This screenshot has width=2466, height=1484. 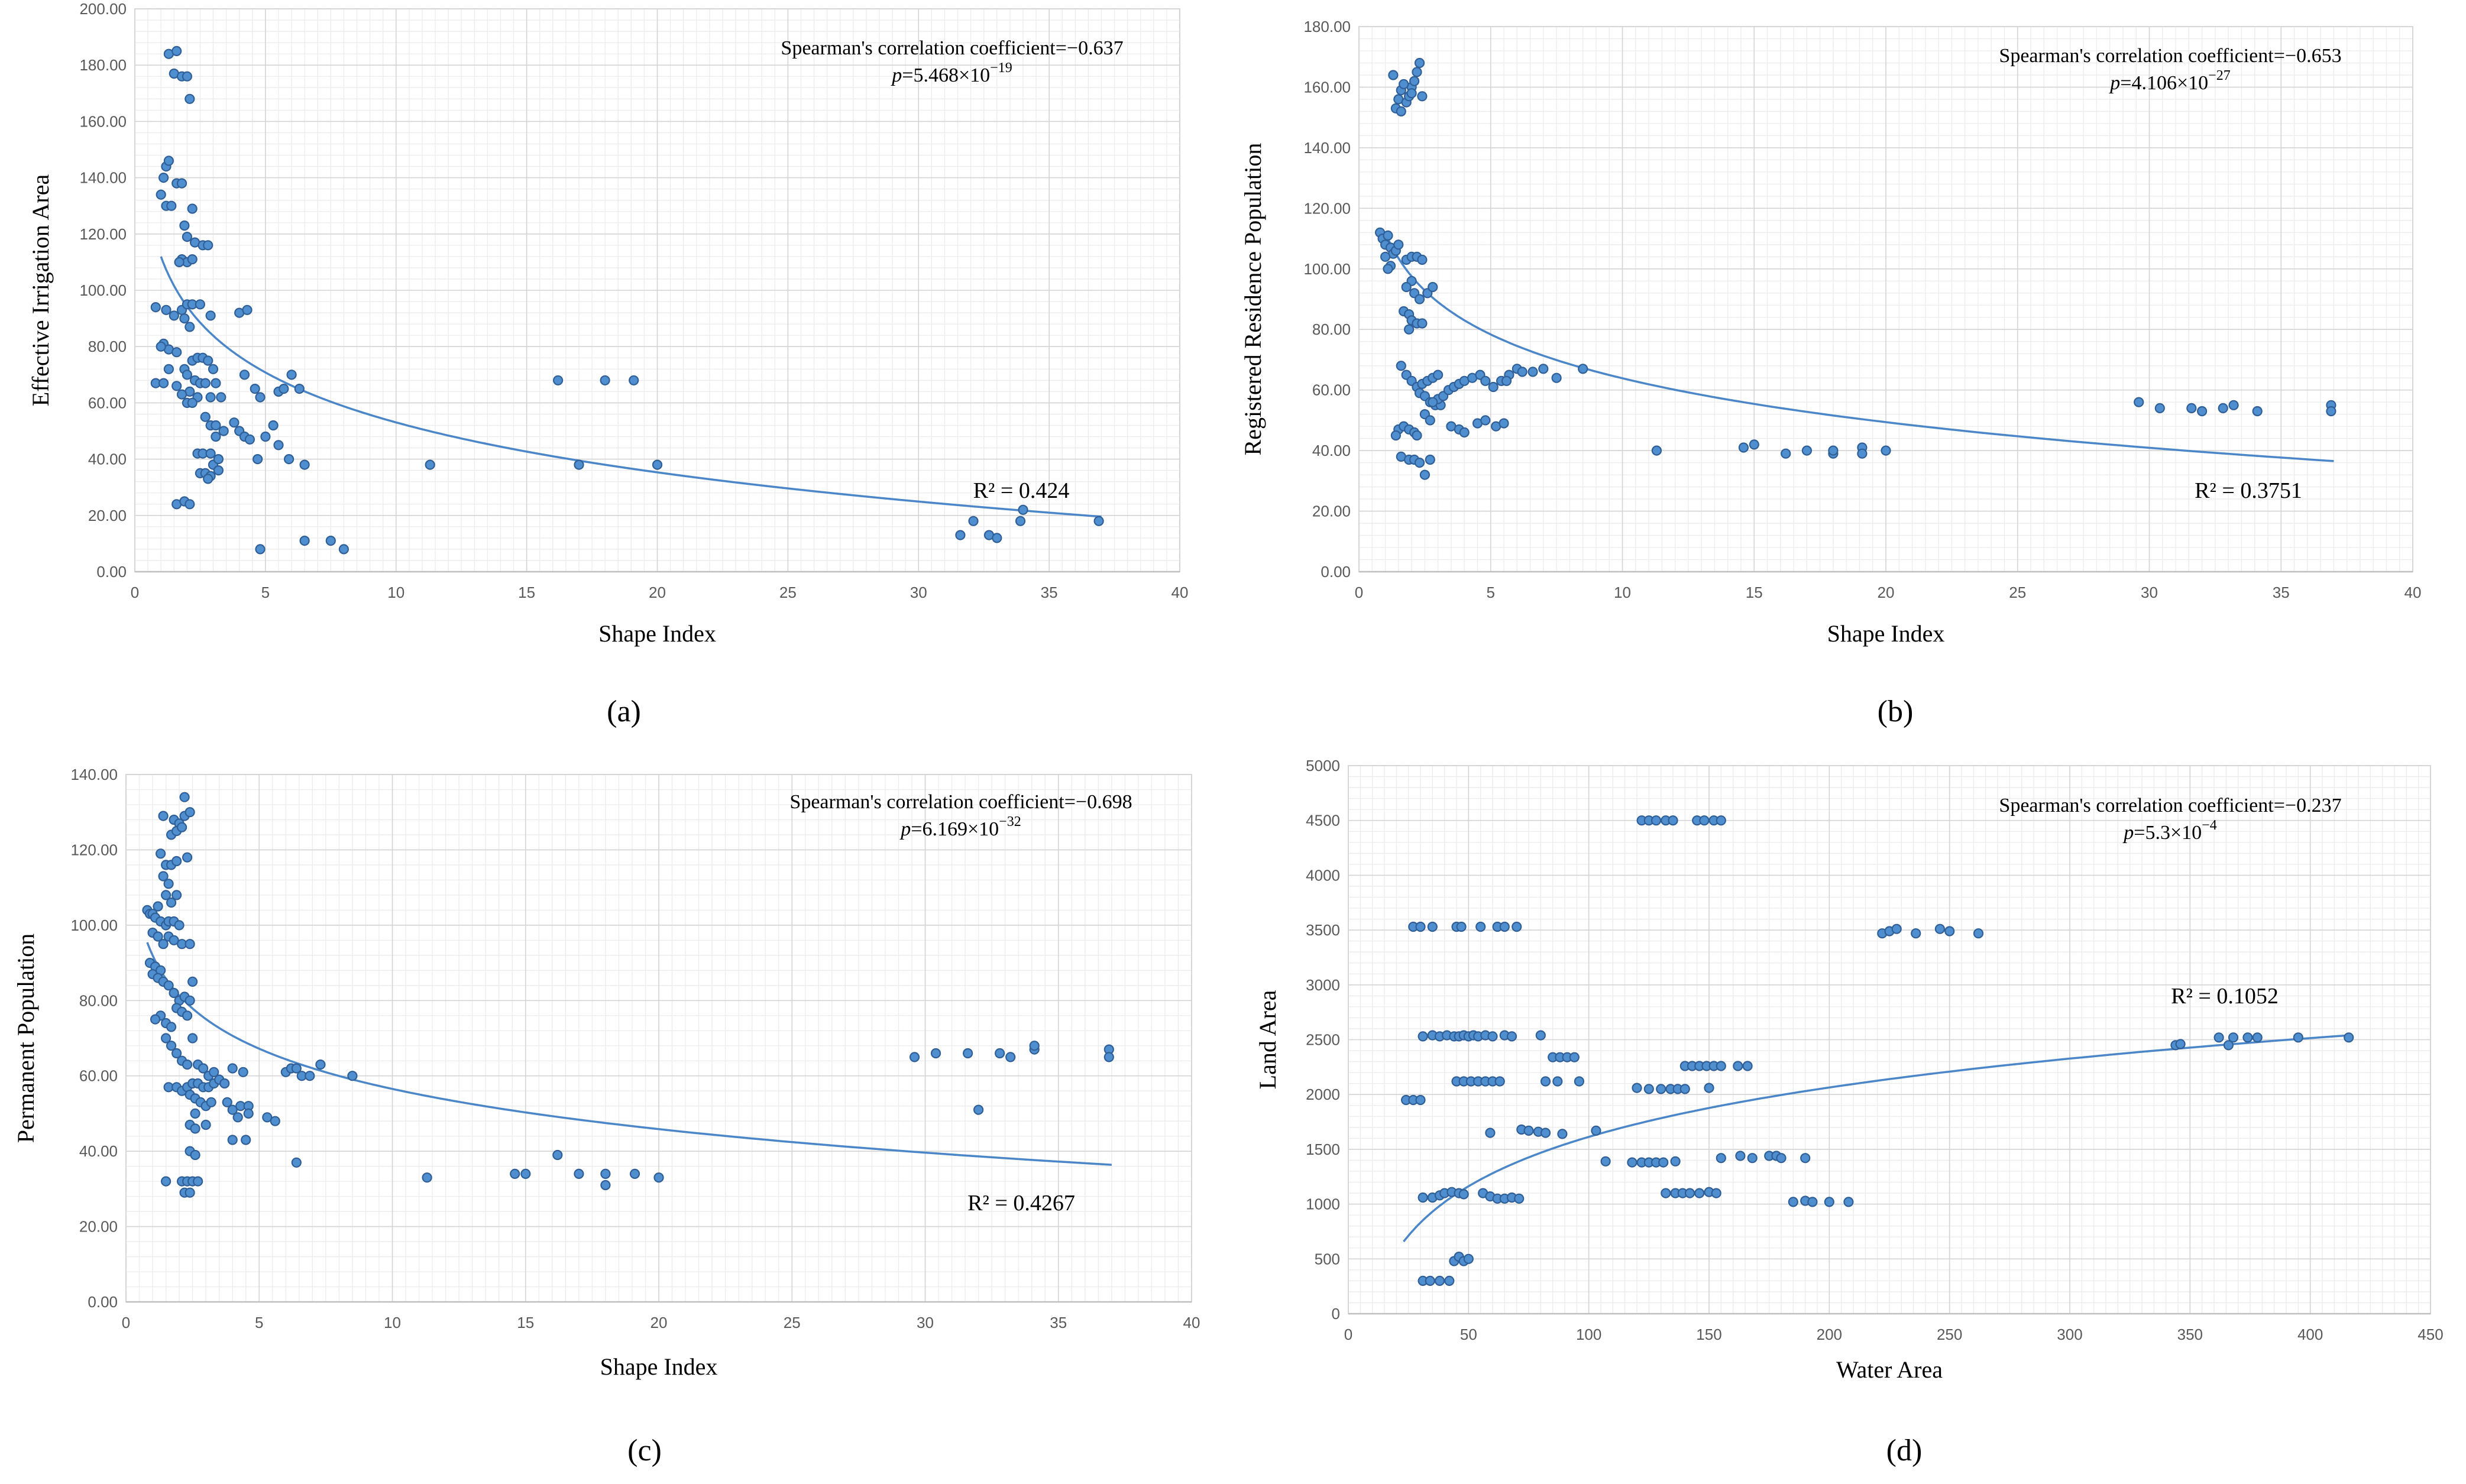 What do you see at coordinates (1058, 1322) in the screenshot?
I see `x-tick-label: 35` at bounding box center [1058, 1322].